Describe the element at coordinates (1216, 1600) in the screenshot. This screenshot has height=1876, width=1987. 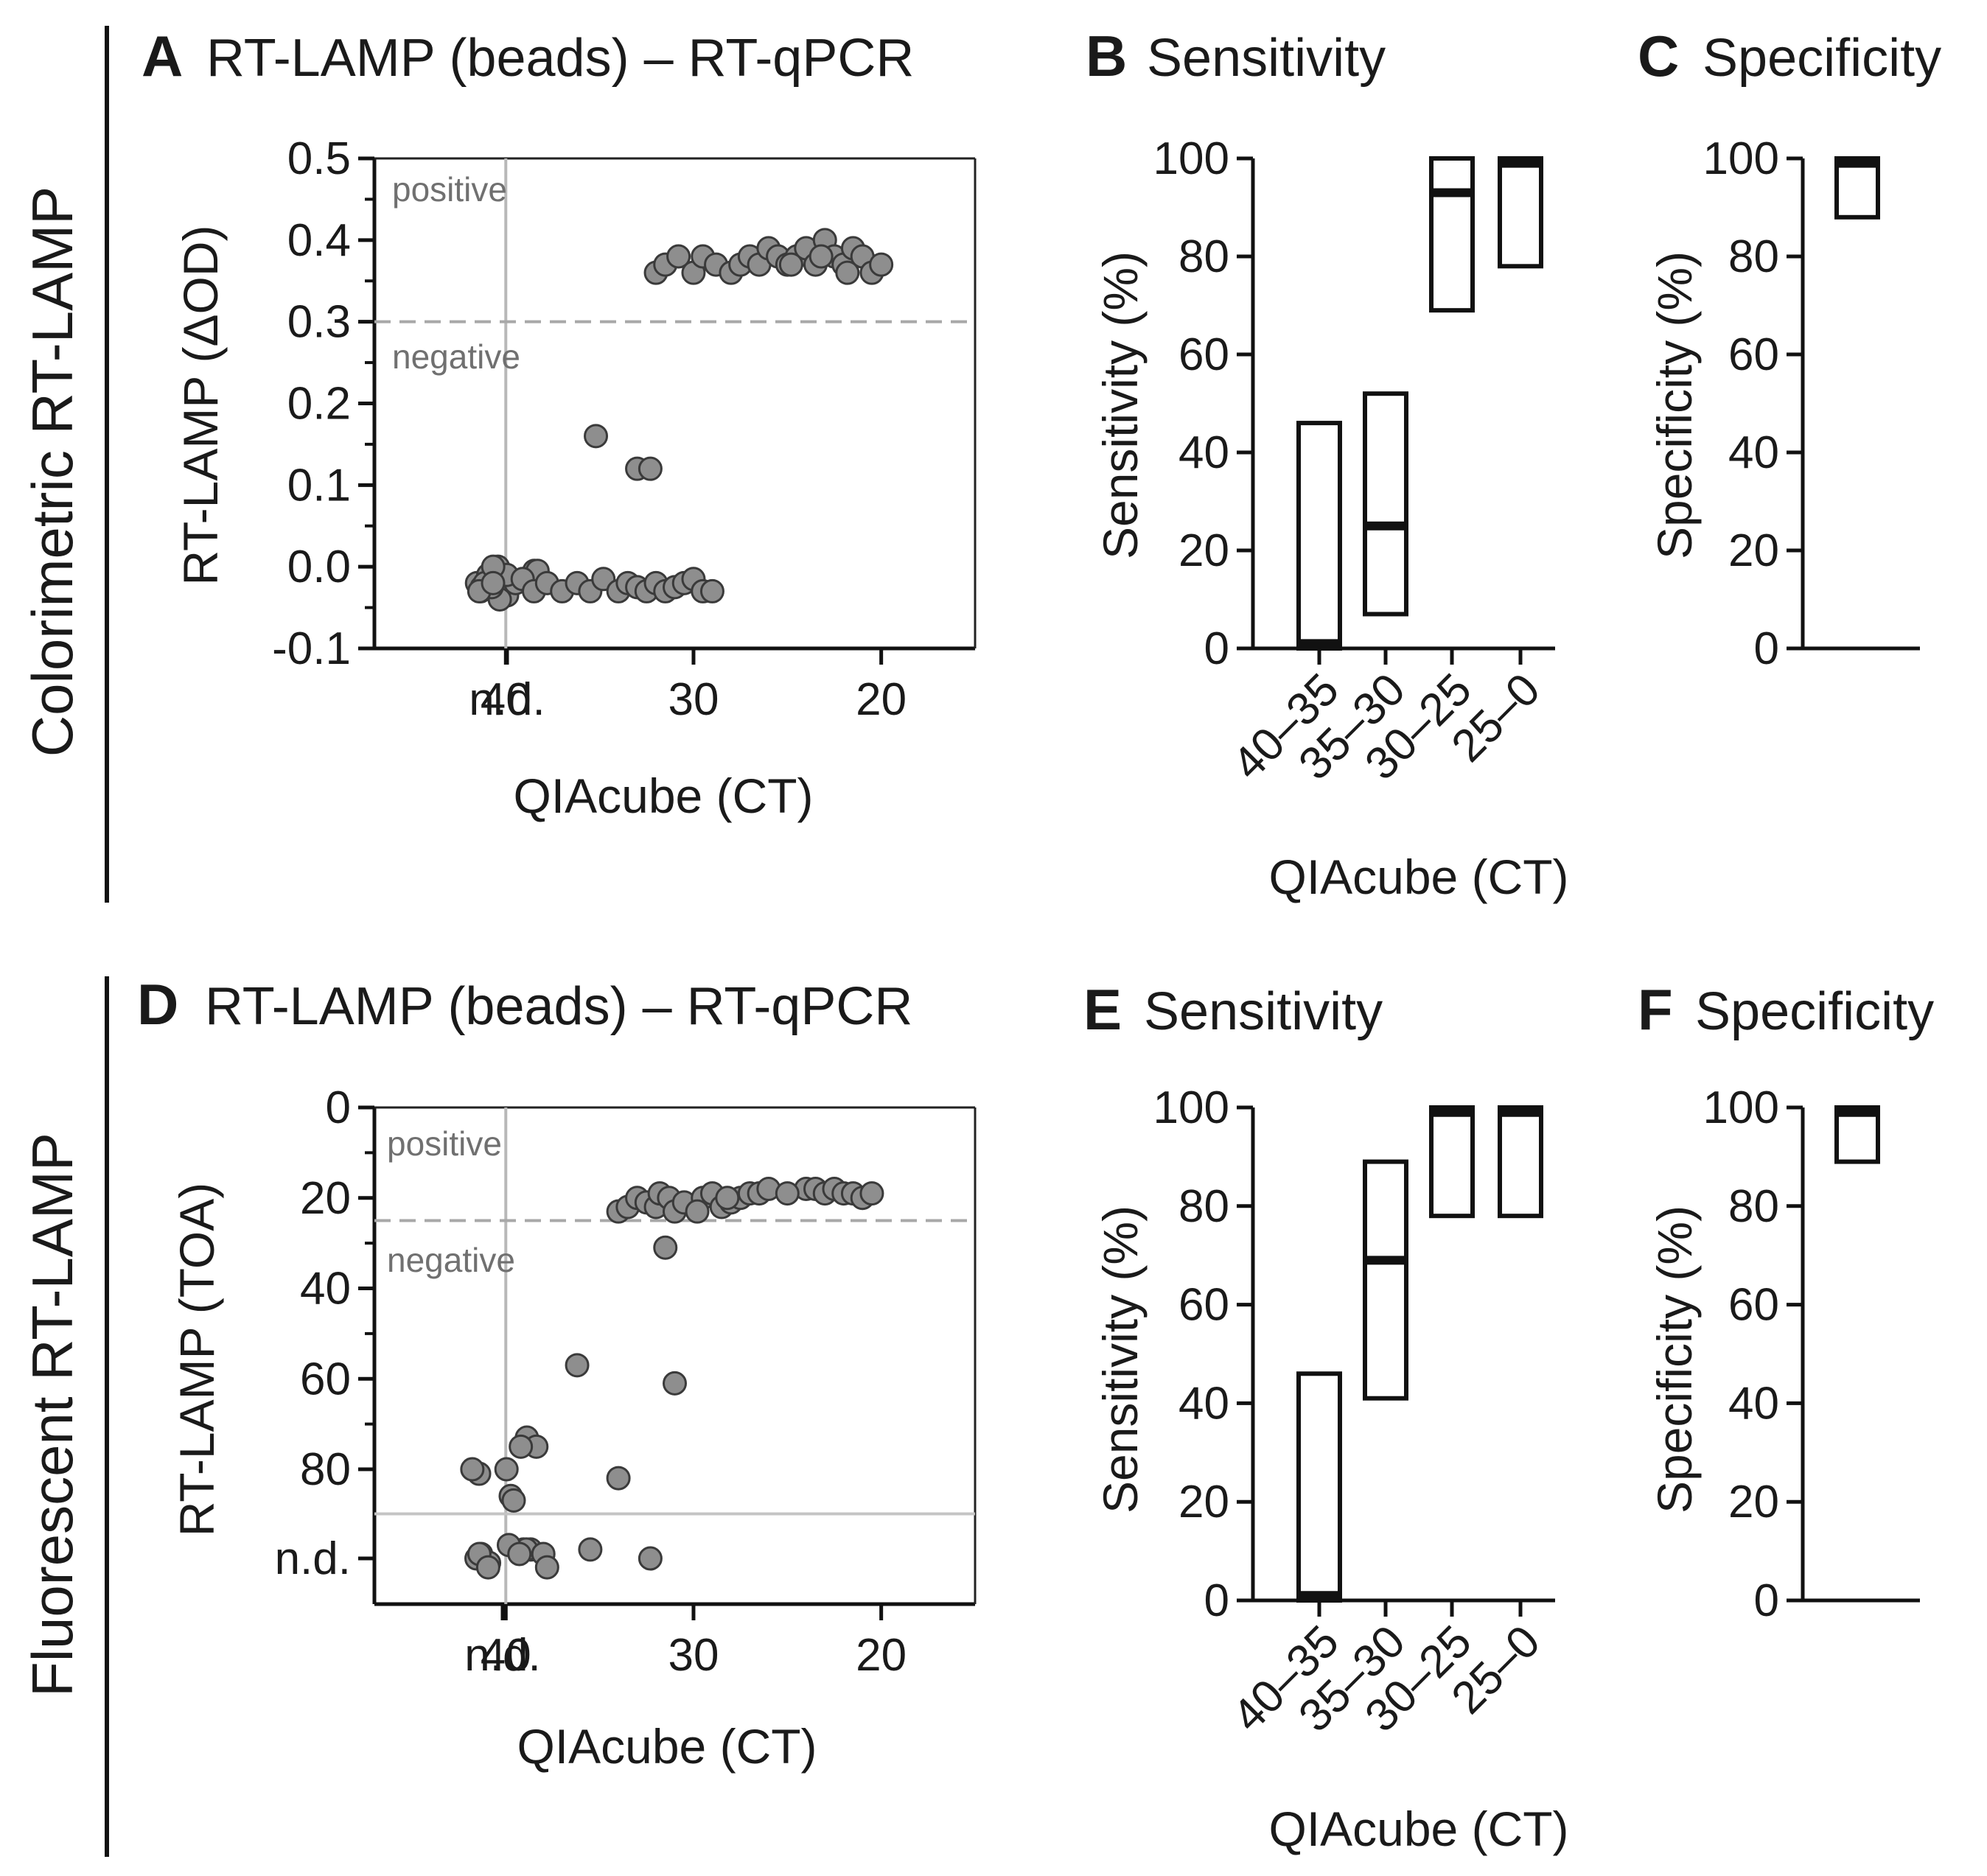
I see `panel-e-y-tick-label: 0` at that location.